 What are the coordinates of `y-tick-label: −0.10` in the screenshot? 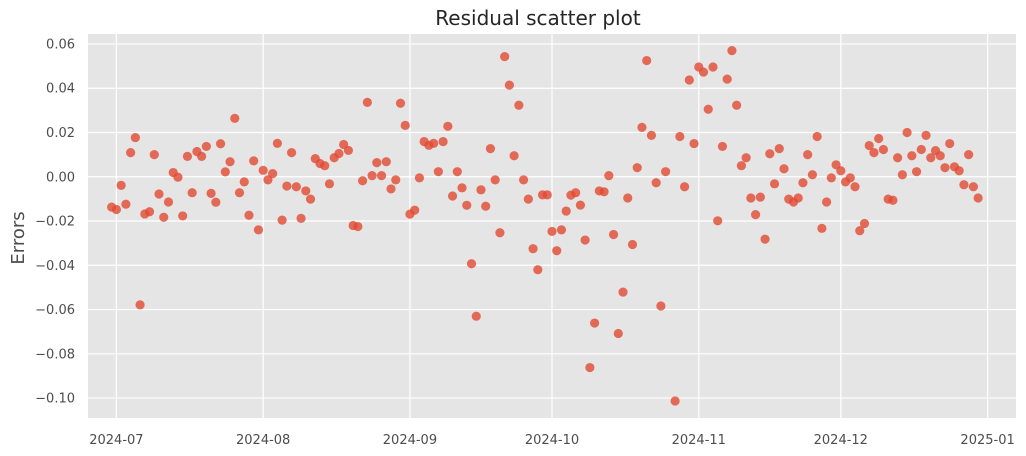 It's located at (55, 399).